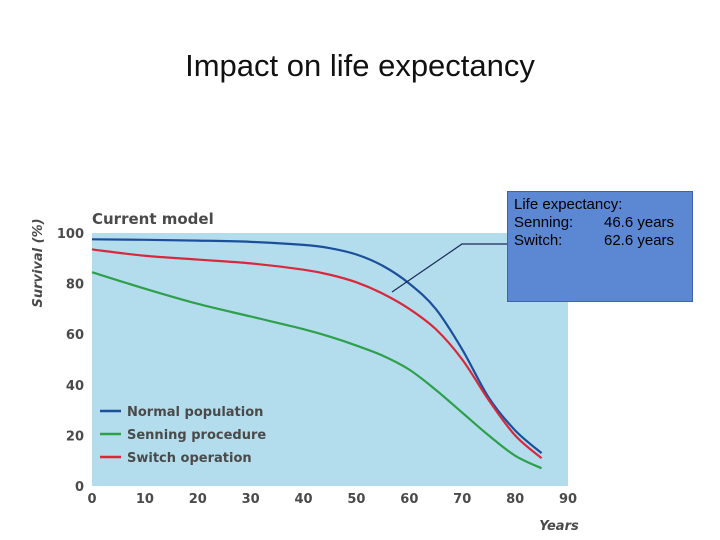  What do you see at coordinates (409, 499) in the screenshot?
I see `x-tick-label: 60` at bounding box center [409, 499].